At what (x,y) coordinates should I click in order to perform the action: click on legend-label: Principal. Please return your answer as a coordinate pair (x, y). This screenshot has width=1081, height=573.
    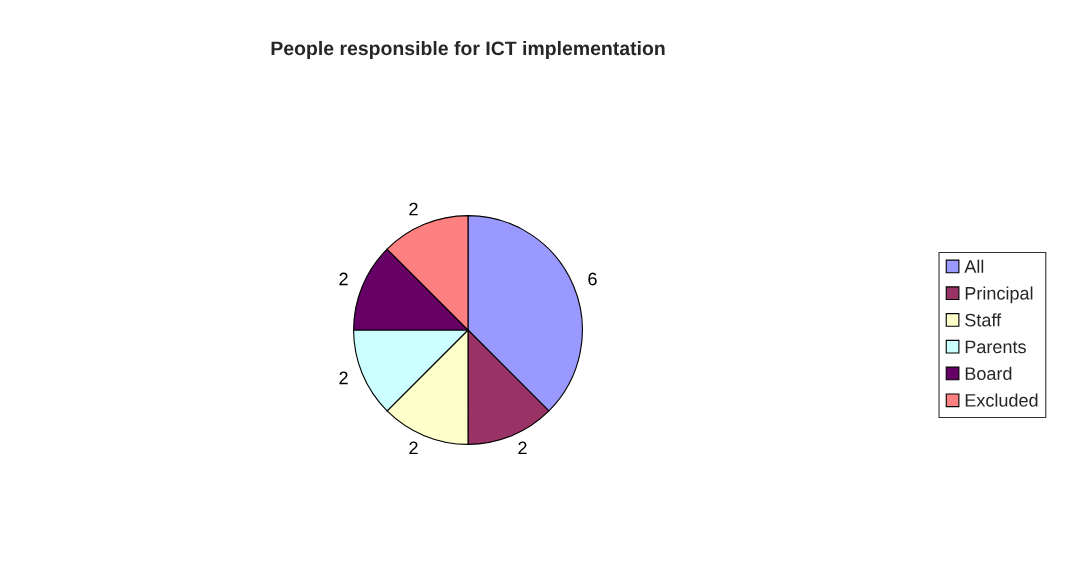
    Looking at the image, I should click on (999, 295).